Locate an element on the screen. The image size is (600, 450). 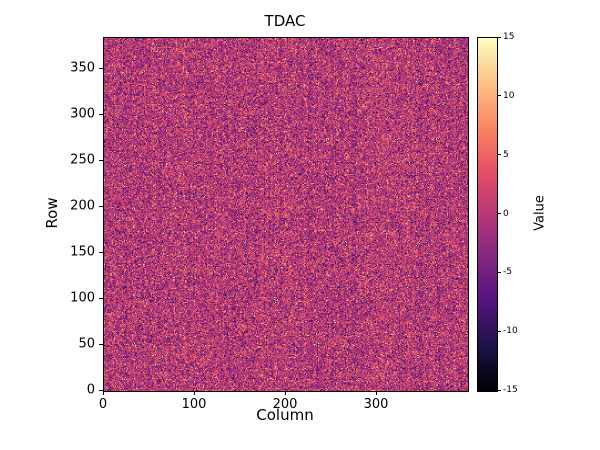
colorbar is located at coordinates (487, 214).